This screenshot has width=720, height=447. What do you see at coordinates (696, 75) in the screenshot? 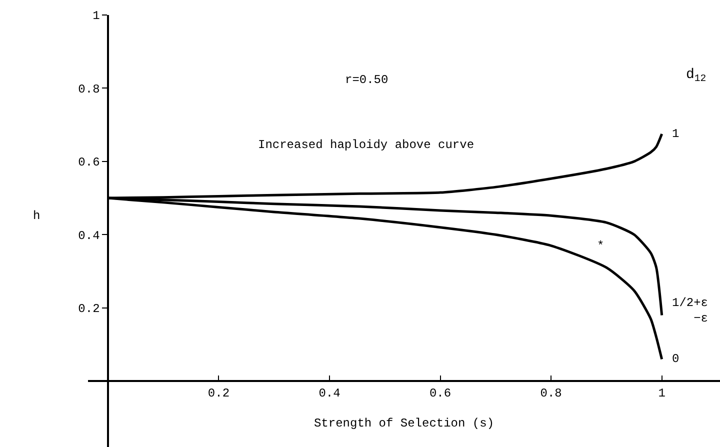
I see `legend-title: d$_{12}$` at bounding box center [696, 75].